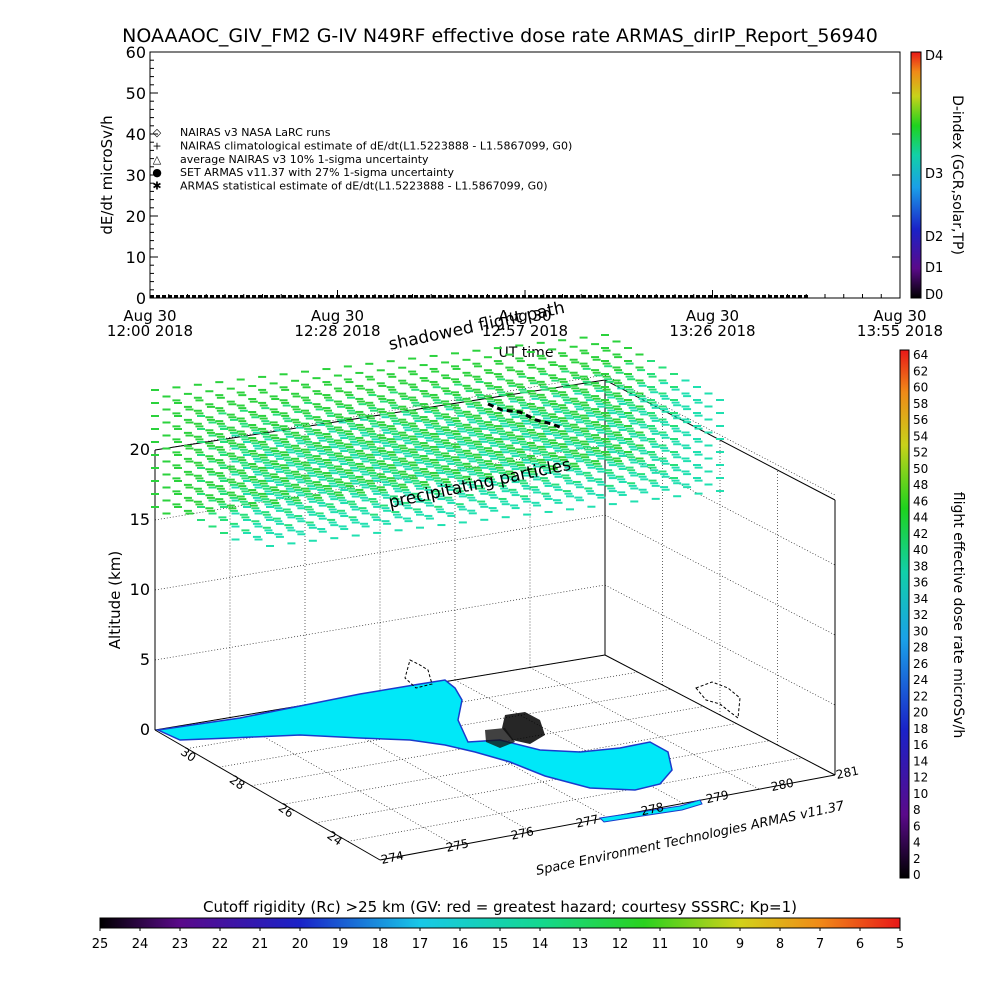  What do you see at coordinates (920, 761) in the screenshot?
I see `dose-tick-label: 14` at bounding box center [920, 761].